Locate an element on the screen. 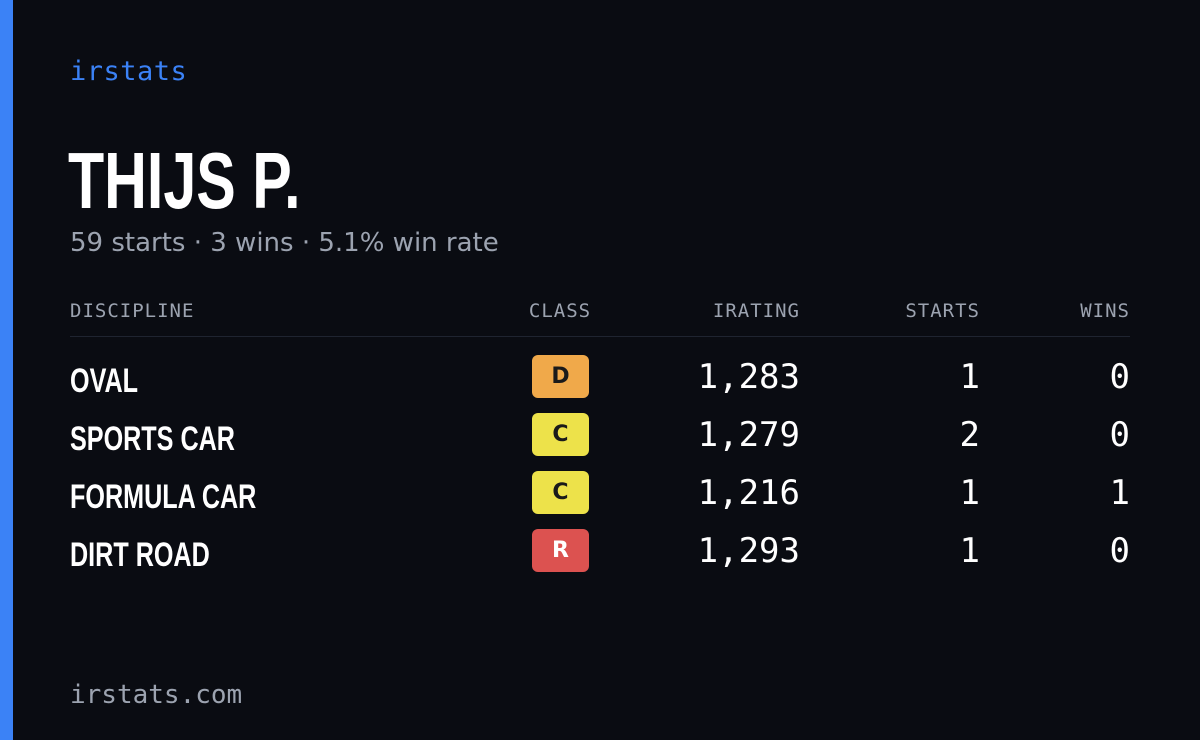 Image resolution: width=1200 pixels, height=740 pixels. accent-bar is located at coordinates (6, 370).